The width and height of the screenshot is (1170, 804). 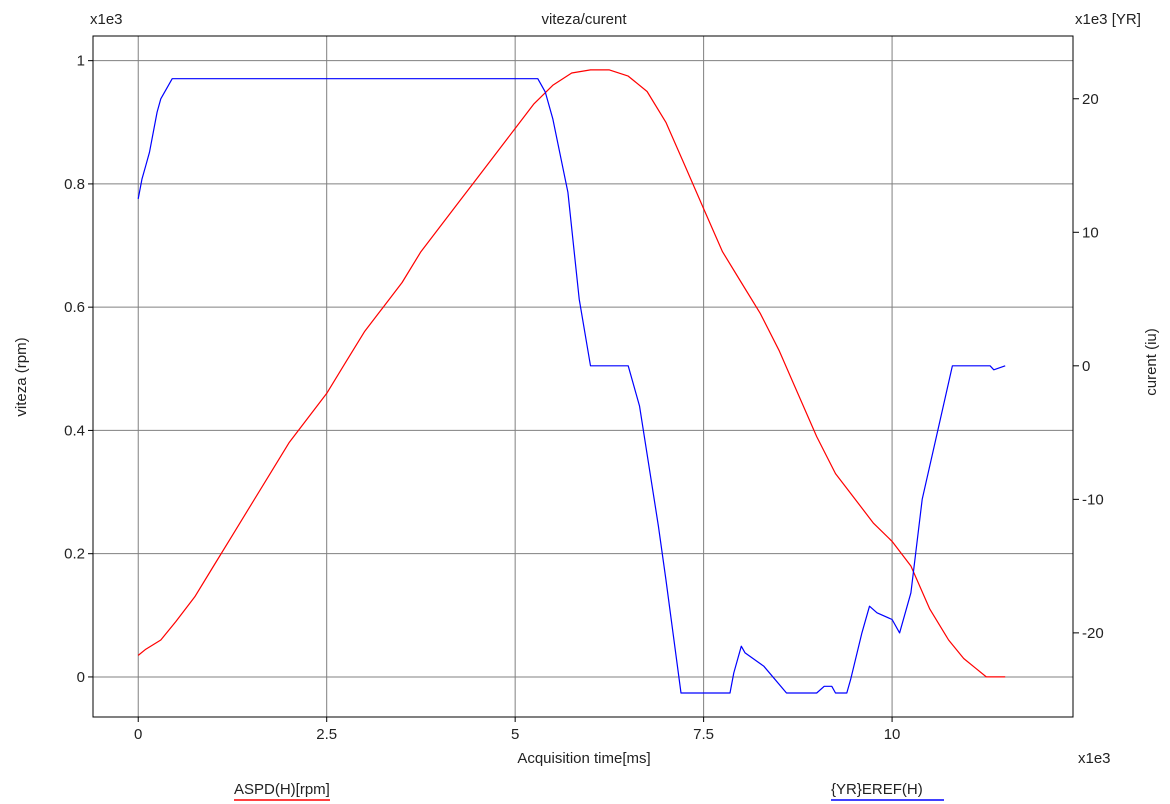 What do you see at coordinates (74, 184) in the screenshot?
I see `y-left-tick-label: 0.8` at bounding box center [74, 184].